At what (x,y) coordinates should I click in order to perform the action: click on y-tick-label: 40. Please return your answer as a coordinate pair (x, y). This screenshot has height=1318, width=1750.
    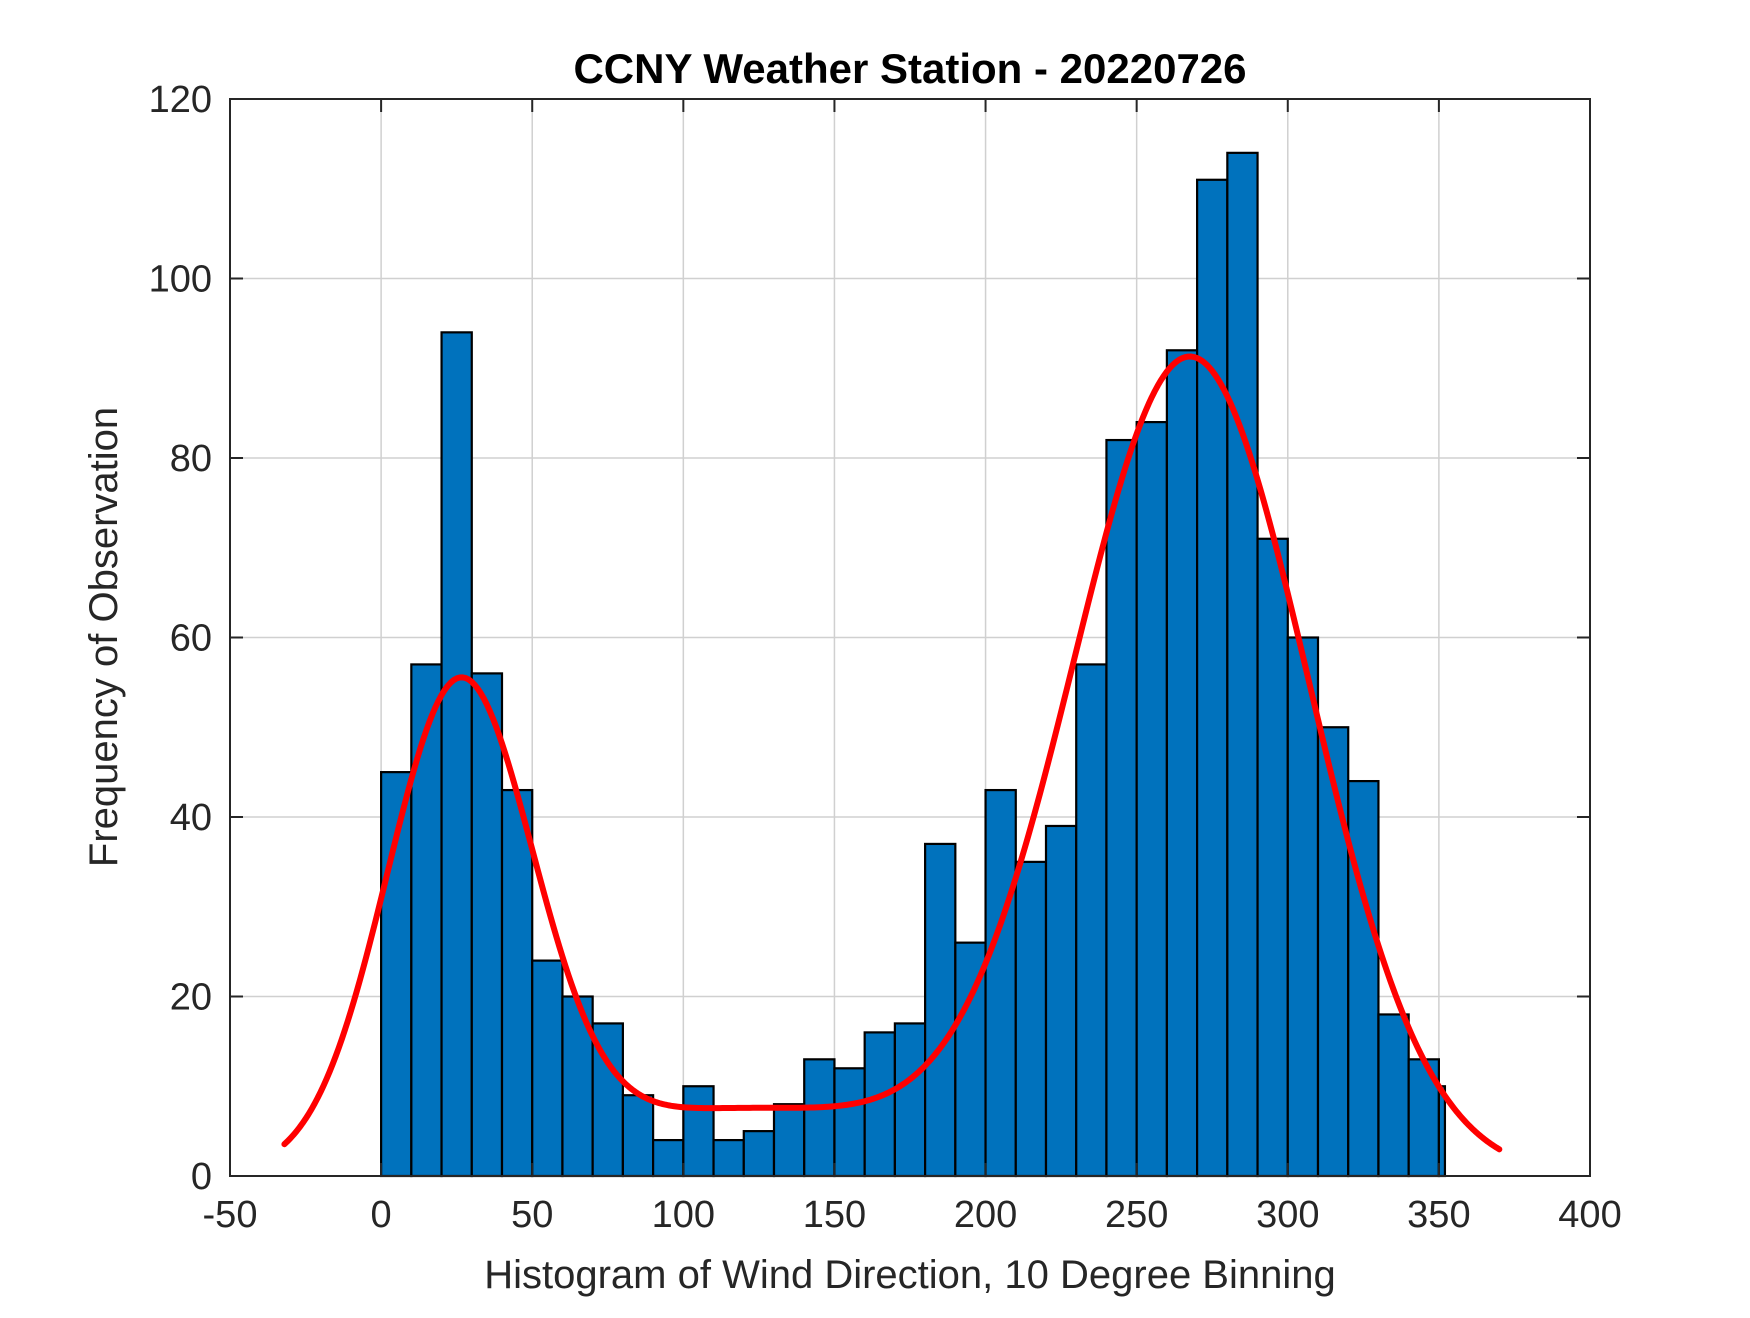
    Looking at the image, I should click on (191, 818).